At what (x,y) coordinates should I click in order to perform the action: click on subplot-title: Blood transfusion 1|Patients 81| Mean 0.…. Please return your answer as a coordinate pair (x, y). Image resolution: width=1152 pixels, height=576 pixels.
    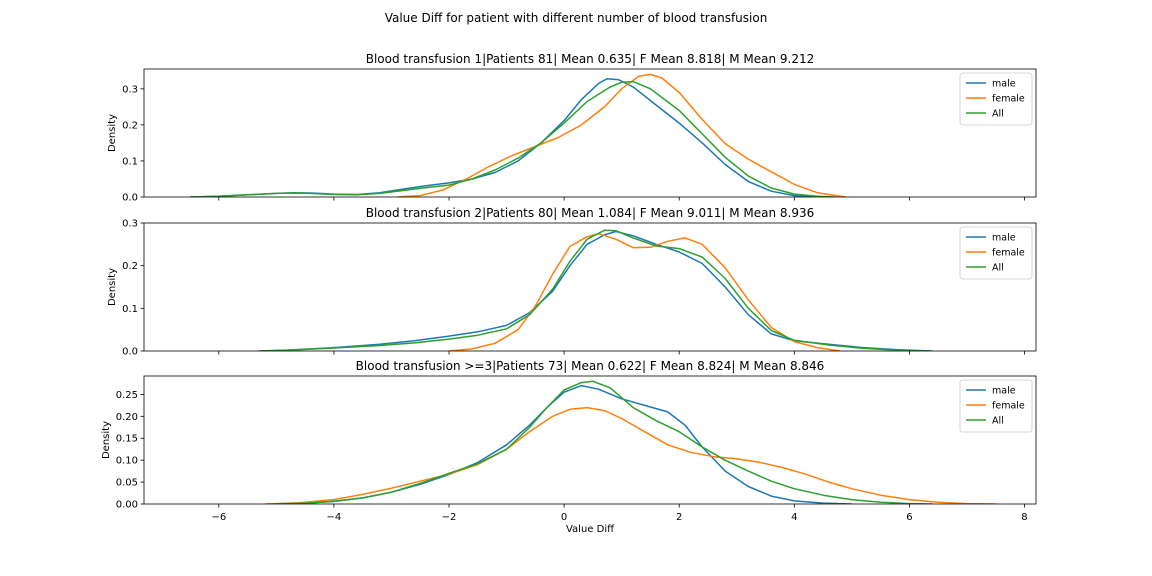
    Looking at the image, I should click on (590, 59).